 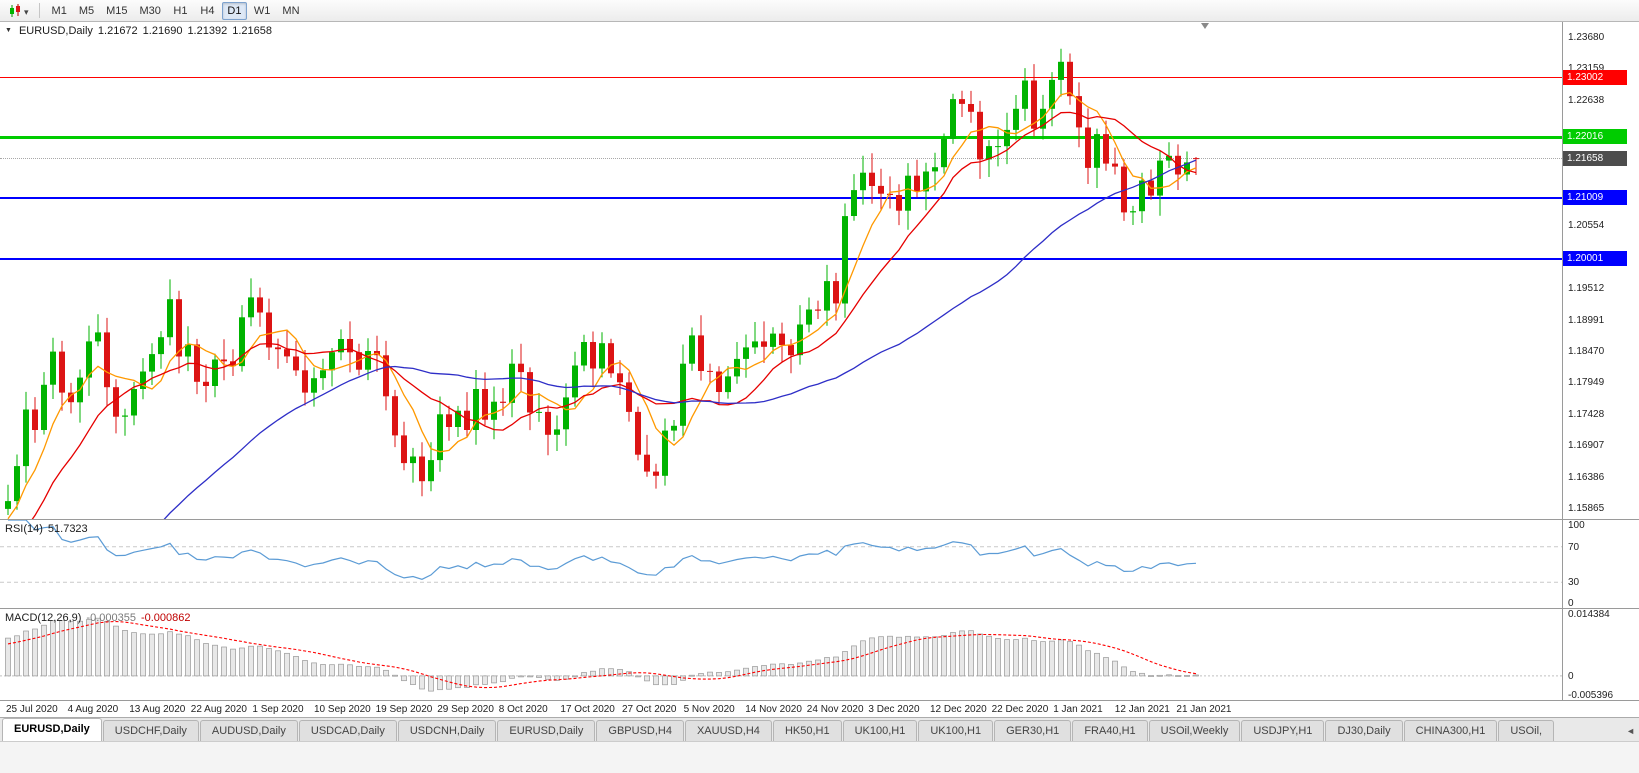 What do you see at coordinates (447, 730) in the screenshot?
I see `chart-tab-usdcnh-daily: USDCNH,Daily` at bounding box center [447, 730].